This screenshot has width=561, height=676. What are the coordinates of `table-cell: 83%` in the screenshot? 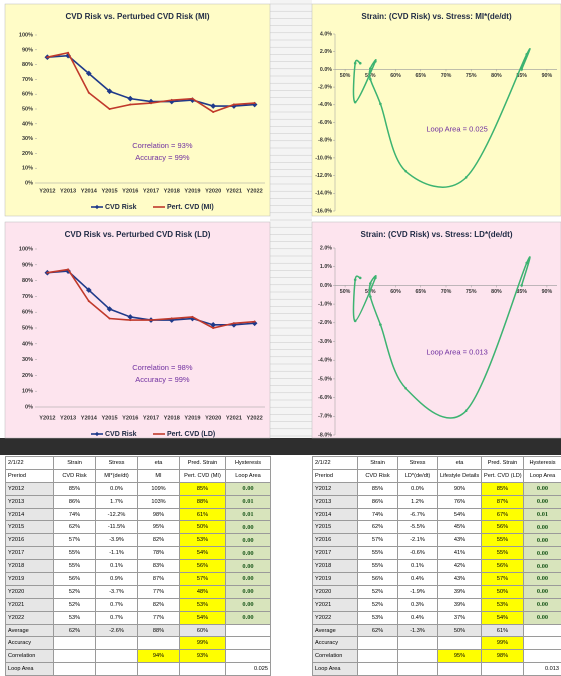 It's located at (159, 566).